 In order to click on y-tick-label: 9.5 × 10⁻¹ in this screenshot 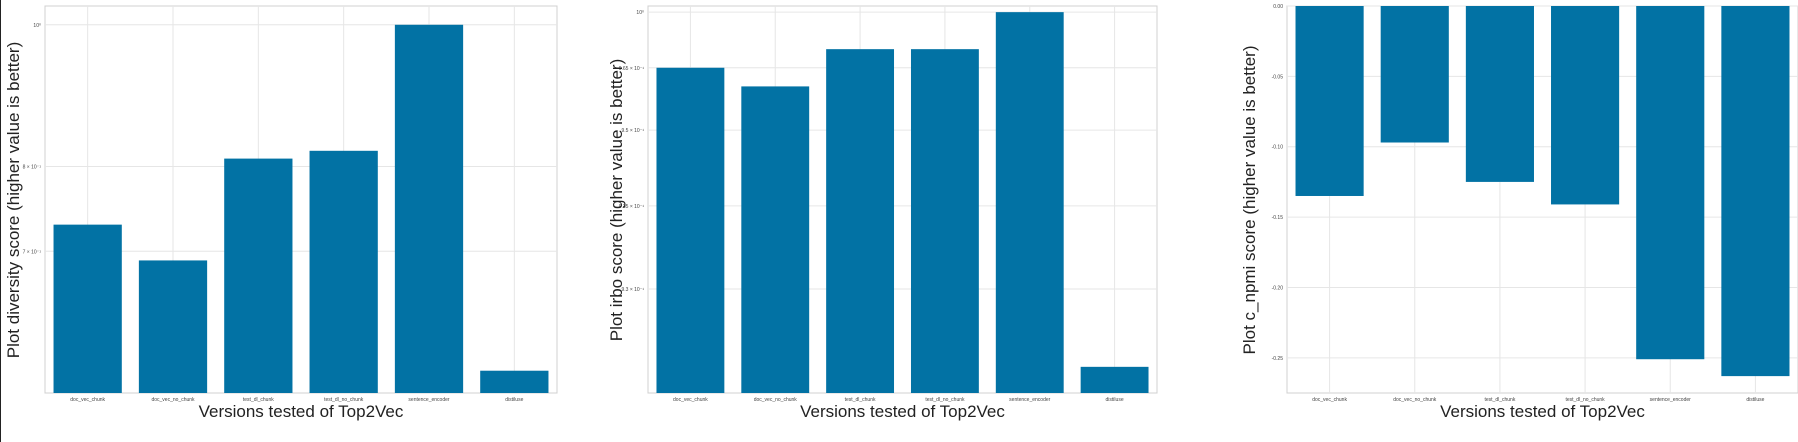, I will do `click(632, 131)`.